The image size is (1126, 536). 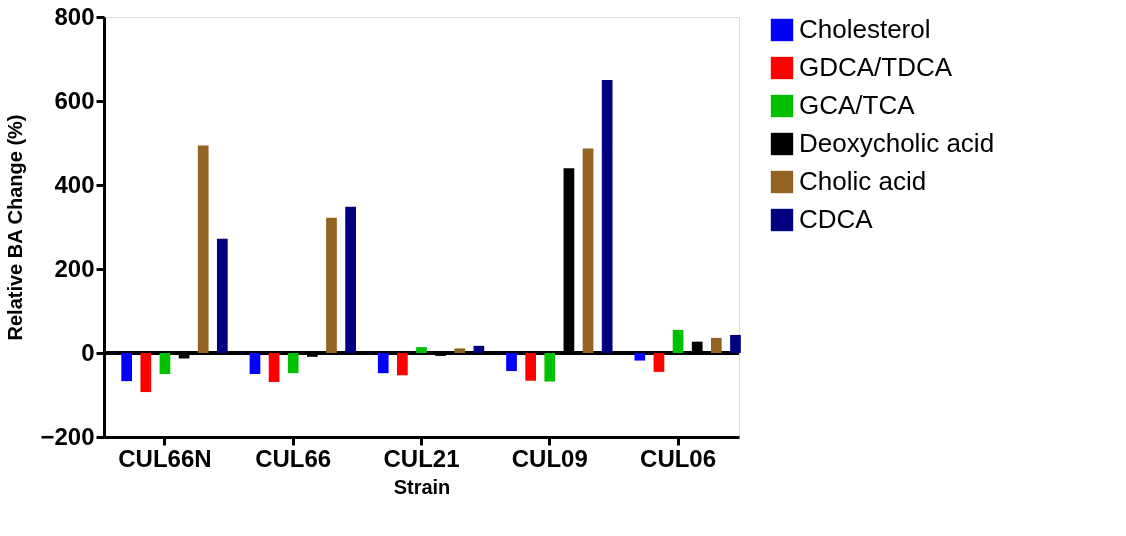 I want to click on x-tick-label: CUL06, so click(x=678, y=458).